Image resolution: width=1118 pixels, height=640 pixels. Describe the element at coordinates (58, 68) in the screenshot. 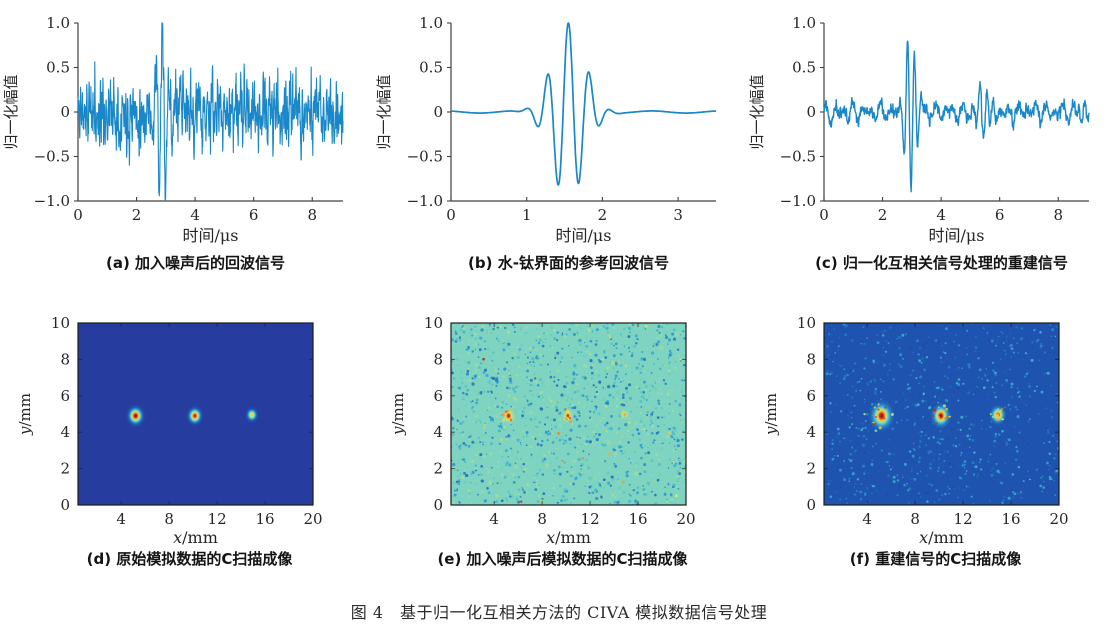

I see `svg-text: 0.5` at that location.